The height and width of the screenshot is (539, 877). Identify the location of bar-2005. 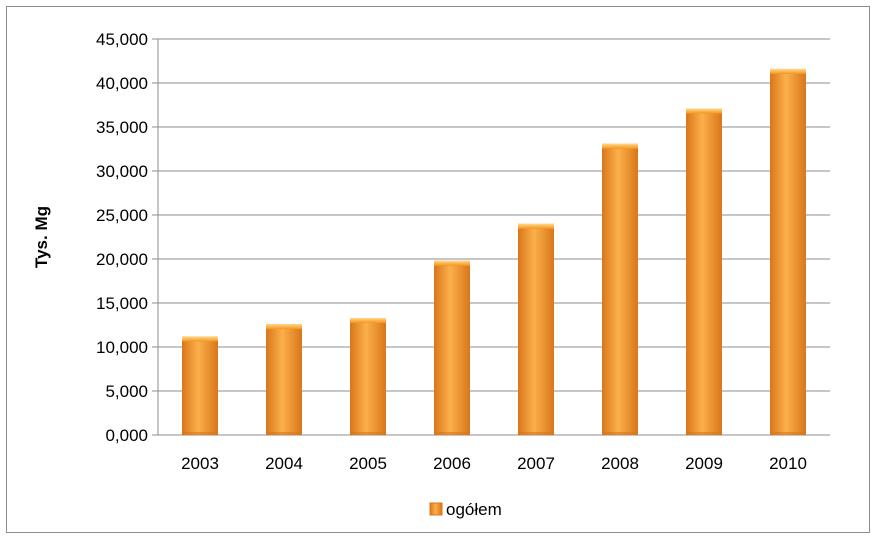
(368, 376).